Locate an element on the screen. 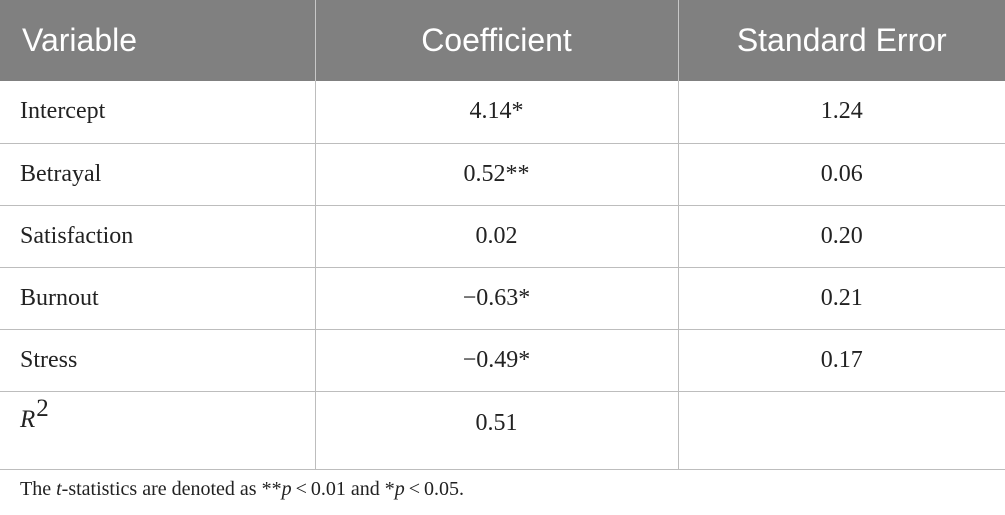 This screenshot has width=1005, height=515. r-squared-symbol: R is located at coordinates (28, 419).